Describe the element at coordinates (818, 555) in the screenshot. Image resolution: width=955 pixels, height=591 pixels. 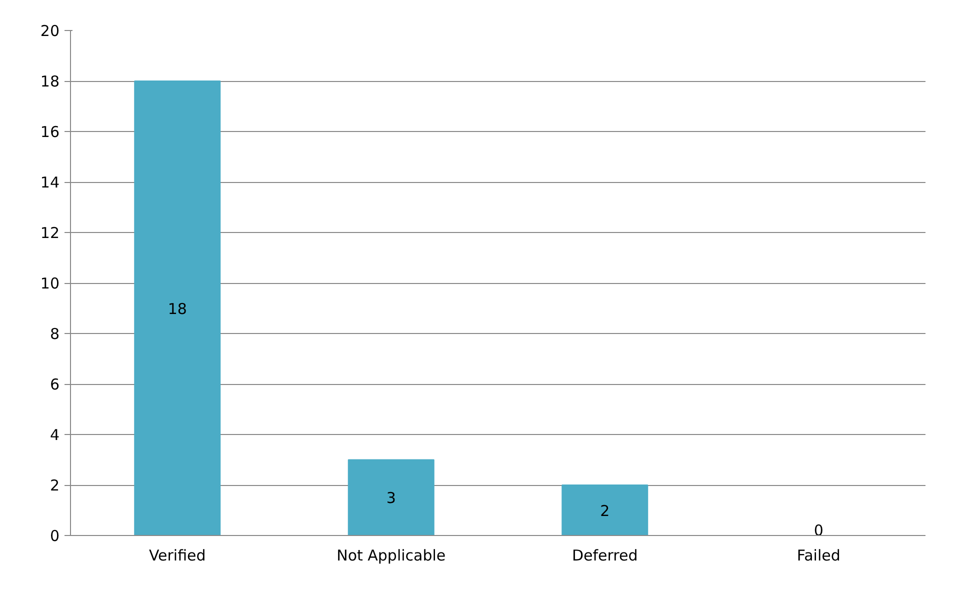
I see `x-tick-label: Failed` at that location.